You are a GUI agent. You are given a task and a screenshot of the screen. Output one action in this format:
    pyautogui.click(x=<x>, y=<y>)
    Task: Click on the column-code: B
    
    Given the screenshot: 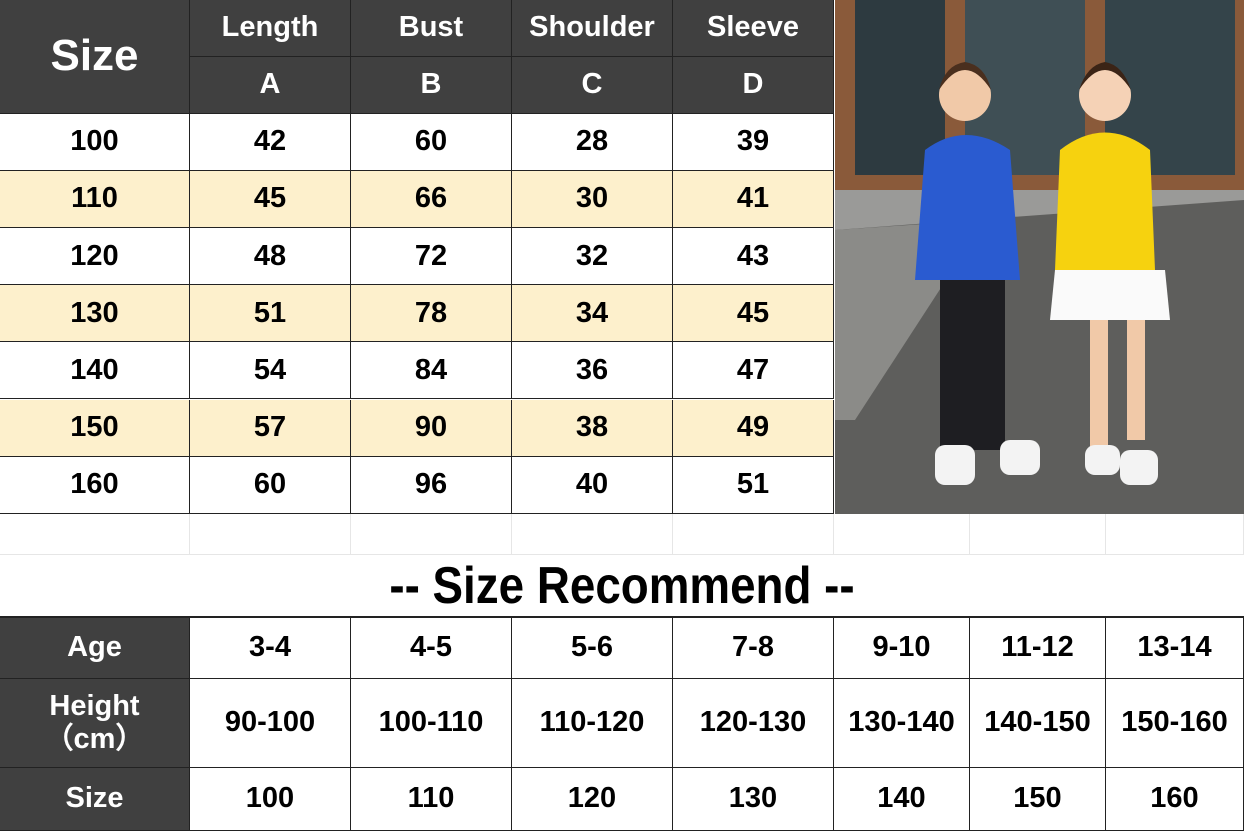 What is the action you would take?
    pyautogui.click(x=431, y=85)
    